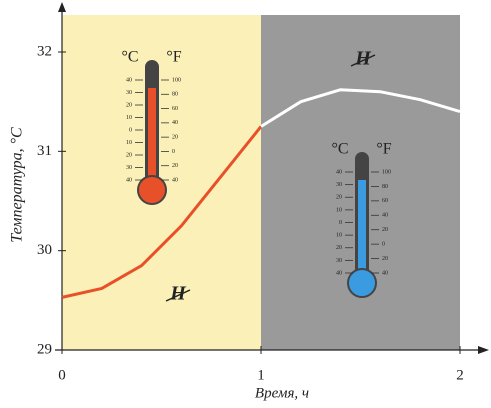 This screenshot has width=491, height=408. I want to click on line, so click(360, 108).